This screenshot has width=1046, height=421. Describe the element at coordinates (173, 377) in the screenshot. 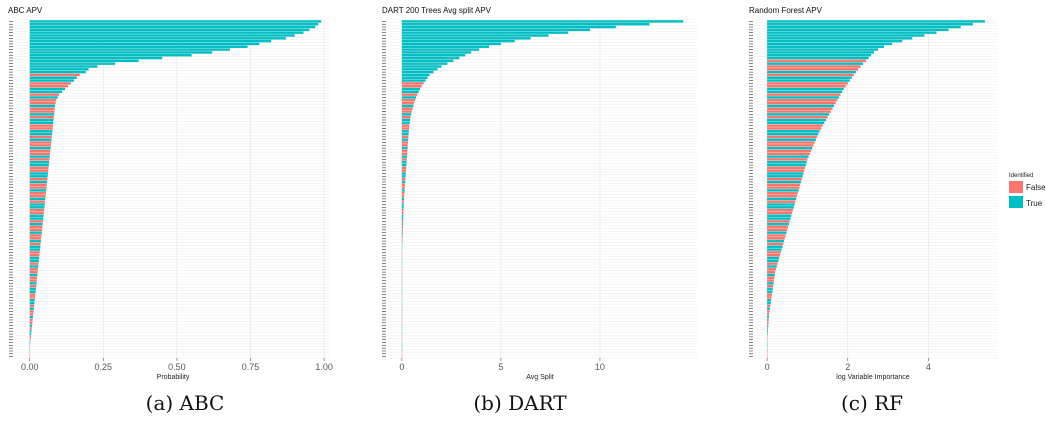

I see `x-axis-label: Probability` at that location.